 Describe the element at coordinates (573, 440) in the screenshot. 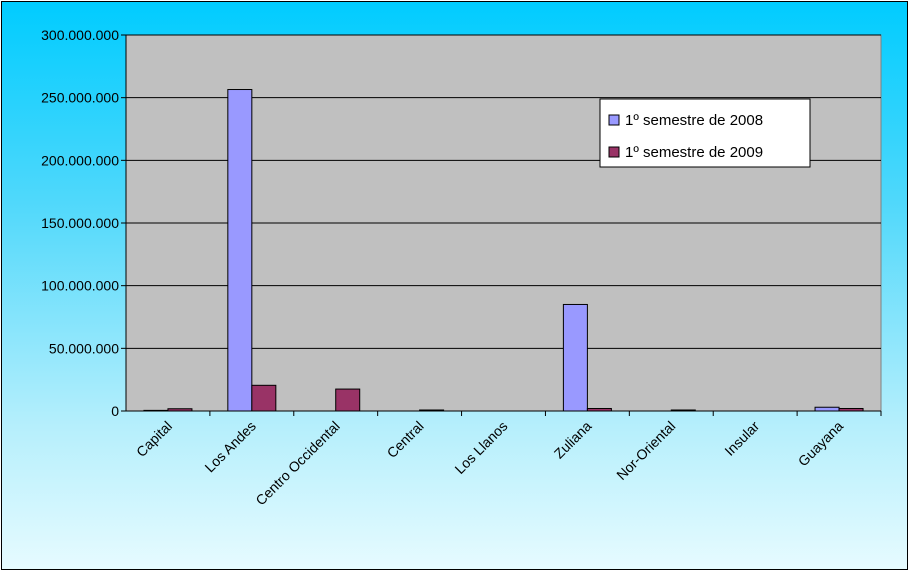

I see `x-tick-label: Zuliana` at that location.